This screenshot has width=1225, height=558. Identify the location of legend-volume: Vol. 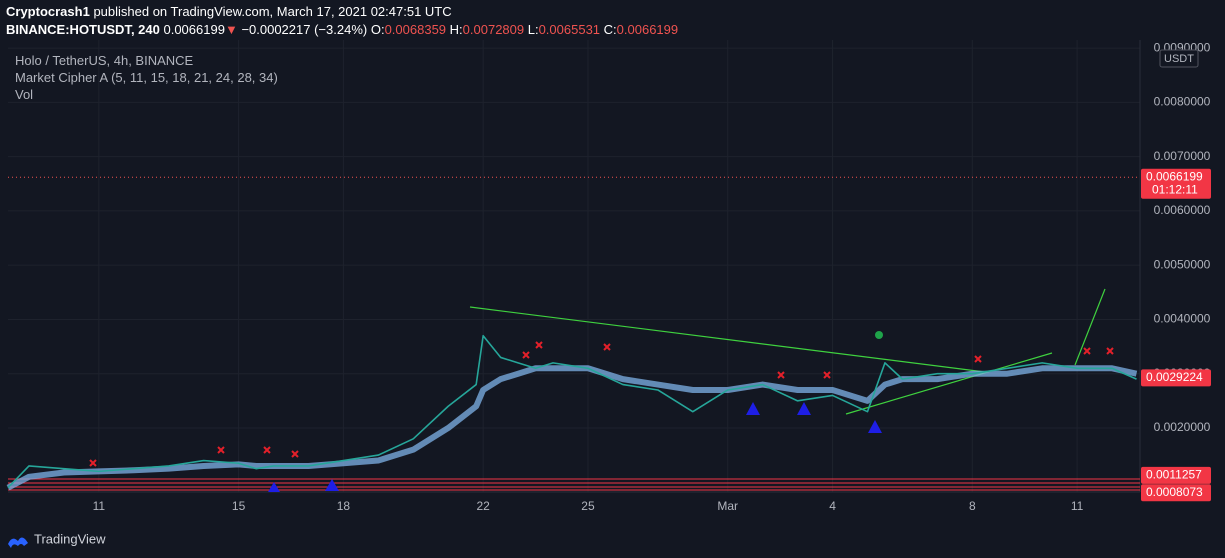
(24, 94).